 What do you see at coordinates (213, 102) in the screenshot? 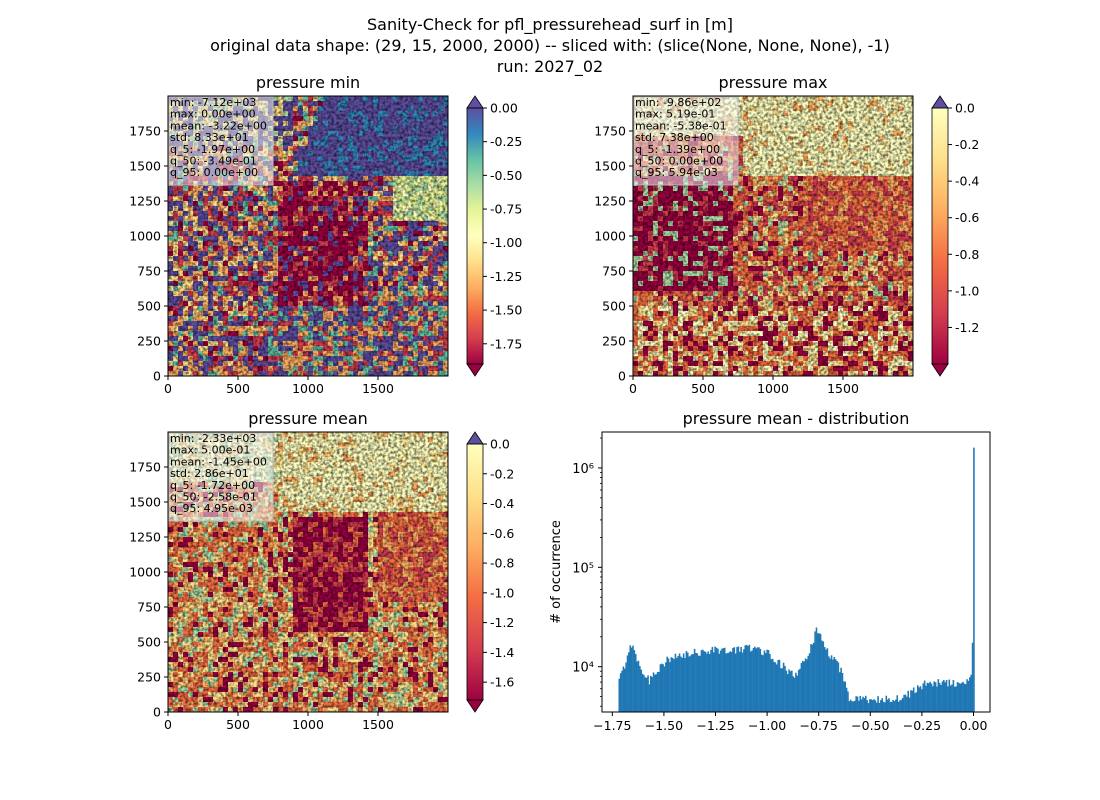
I see `stats-line: min: -7.12e+03` at bounding box center [213, 102].